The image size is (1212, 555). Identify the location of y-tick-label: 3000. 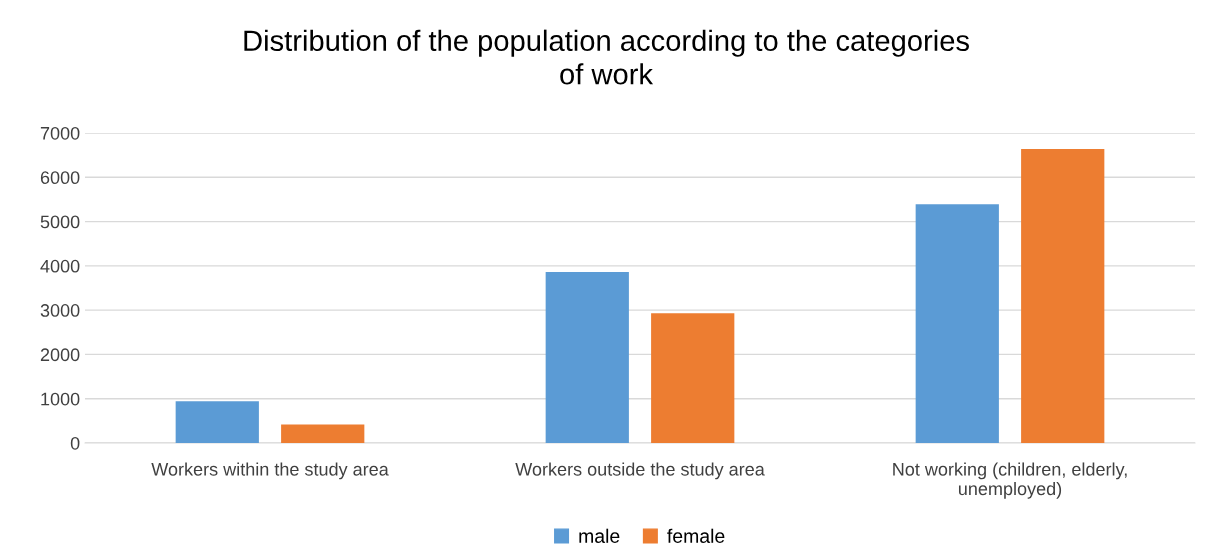
(60, 310).